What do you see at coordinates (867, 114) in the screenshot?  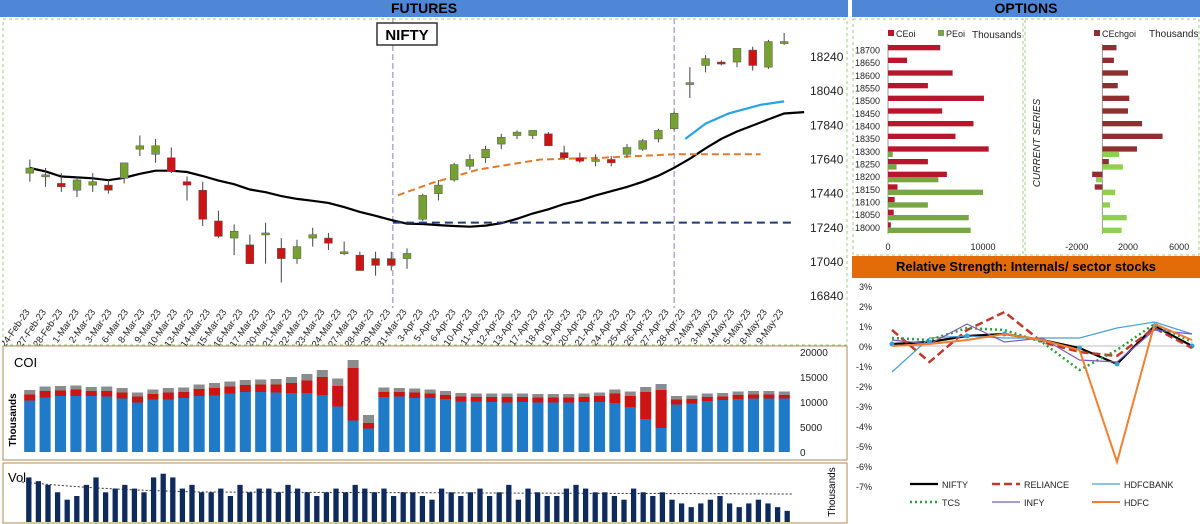 I see `strike-label: 18450` at bounding box center [867, 114].